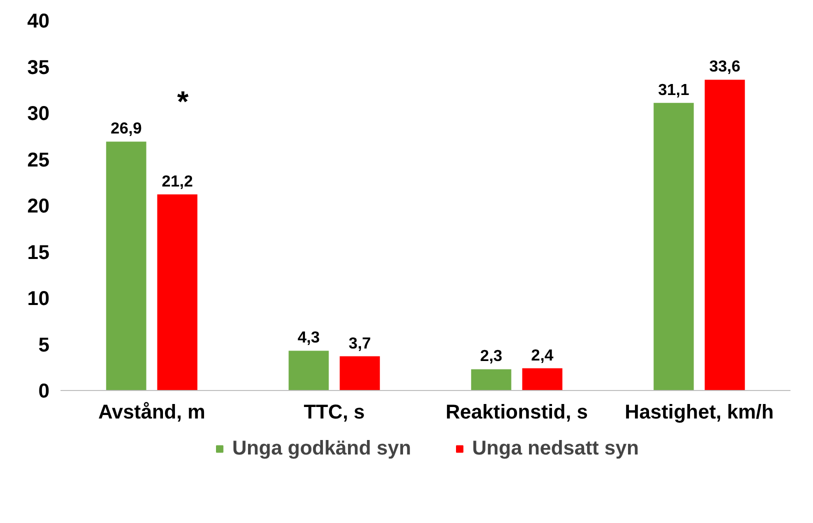 Image resolution: width=813 pixels, height=523 pixels. I want to click on y-tick-label: 10, so click(38, 299).